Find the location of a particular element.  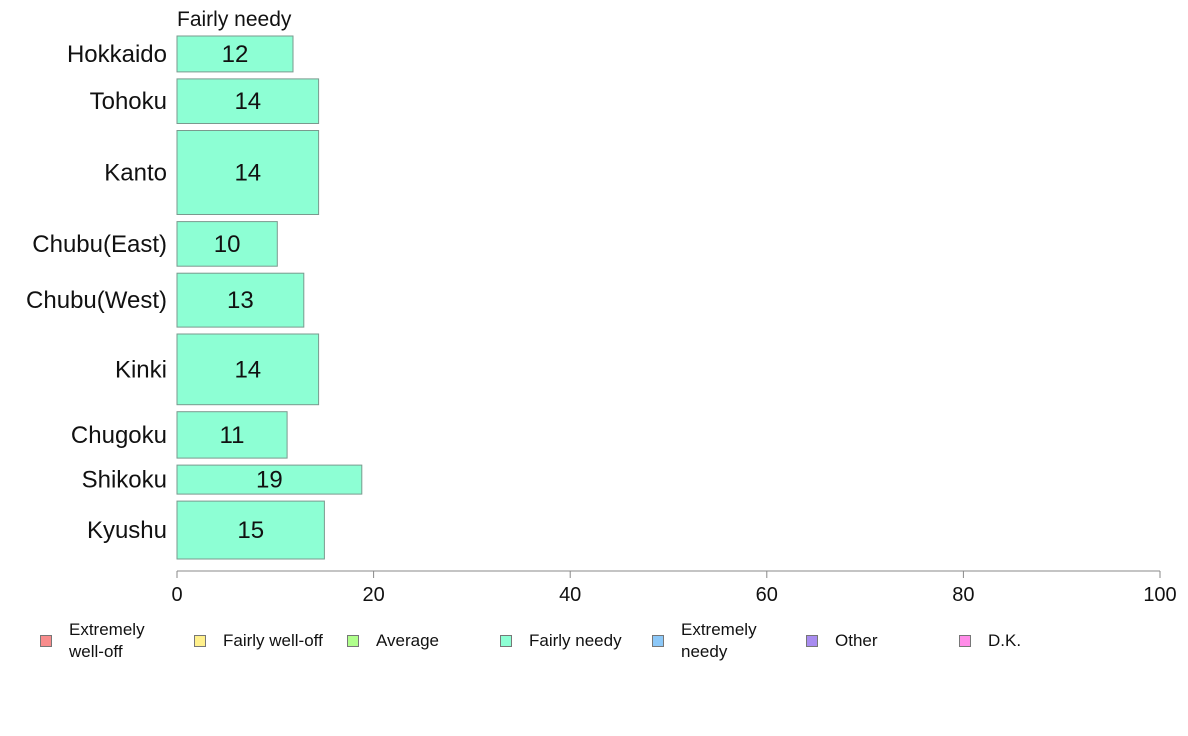

x-tick-label: 40 is located at coordinates (570, 595).